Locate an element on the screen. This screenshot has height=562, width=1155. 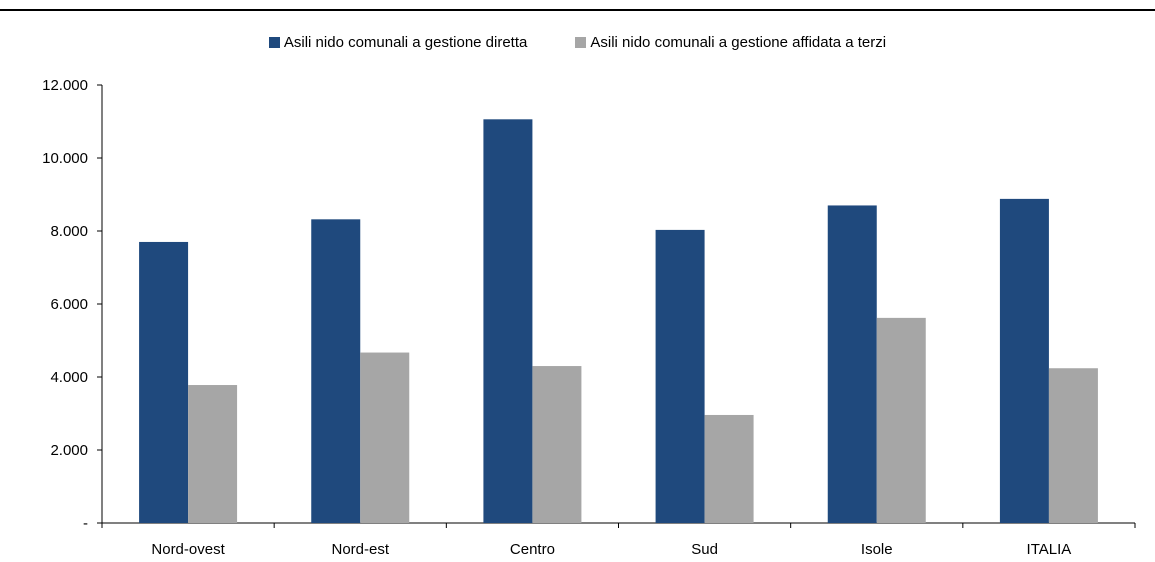
bar-2-sud is located at coordinates (729, 468).